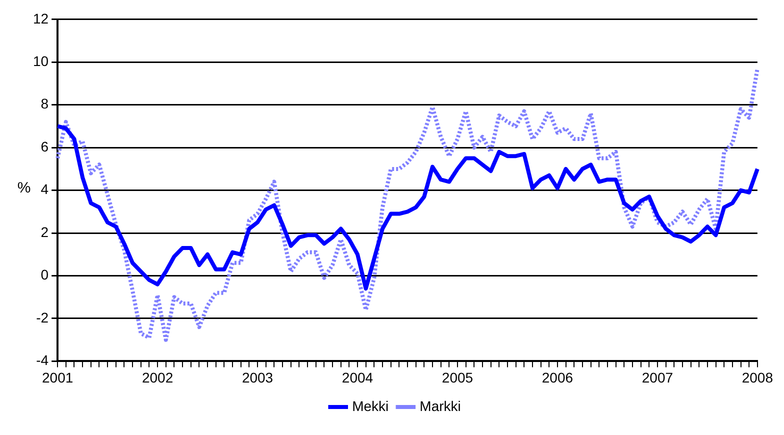  I want to click on y-tick-label: 6, so click(44, 146).